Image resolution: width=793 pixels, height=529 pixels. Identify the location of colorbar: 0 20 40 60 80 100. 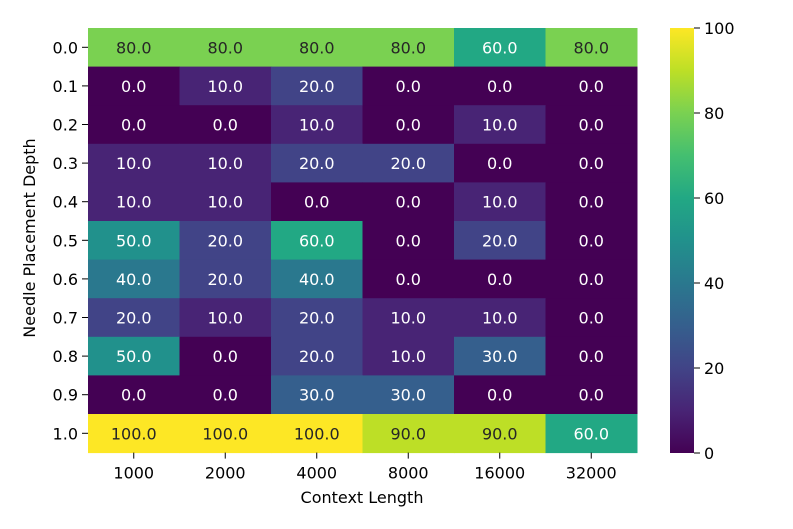
(702, 241).